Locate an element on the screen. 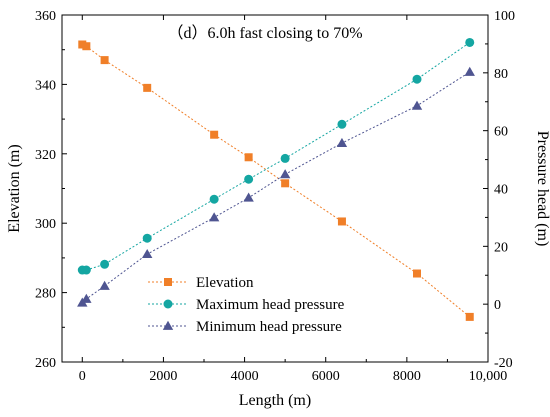 This screenshot has height=417, width=550. y-left-tick-label: 340 is located at coordinates (45, 85).